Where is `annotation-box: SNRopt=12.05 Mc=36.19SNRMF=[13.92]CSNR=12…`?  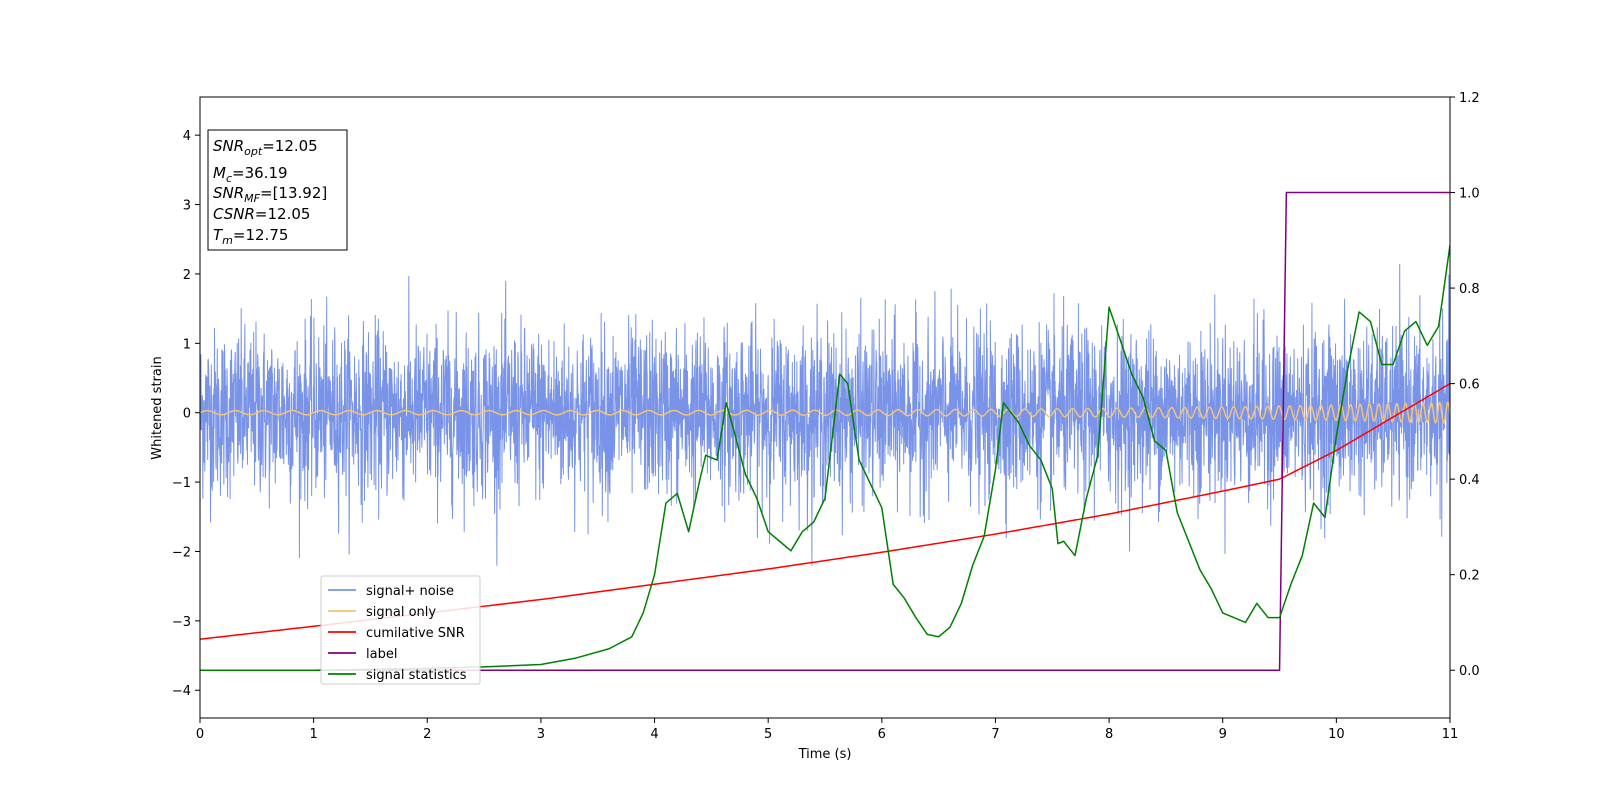 annotation-box: SNRopt=12.05 Mc=36.19SNRMF=[13.92]CSNR=12… is located at coordinates (277, 190).